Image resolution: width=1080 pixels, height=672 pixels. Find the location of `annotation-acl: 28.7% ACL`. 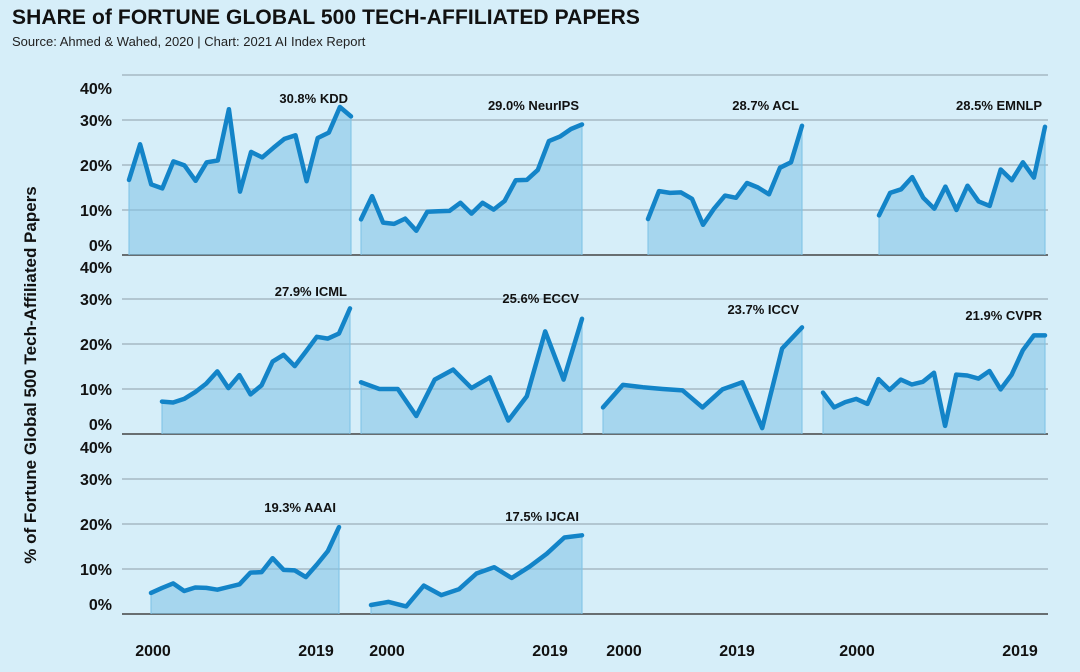

annotation-acl: 28.7% ACL is located at coordinates (765, 105).